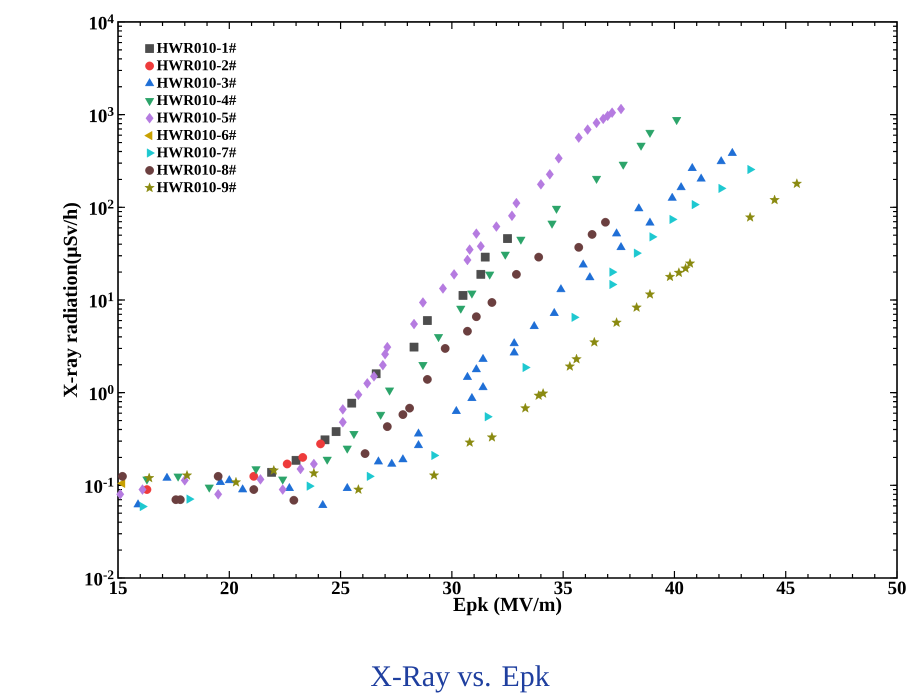 This screenshot has height=698, width=920. Describe the element at coordinates (196, 135) in the screenshot. I see `legend-label: HWR010-6#` at that location.